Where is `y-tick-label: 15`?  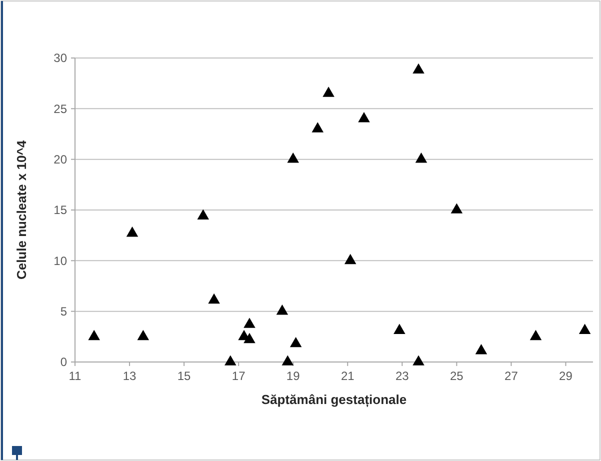
y-tick-label: 15 is located at coordinates (61, 210).